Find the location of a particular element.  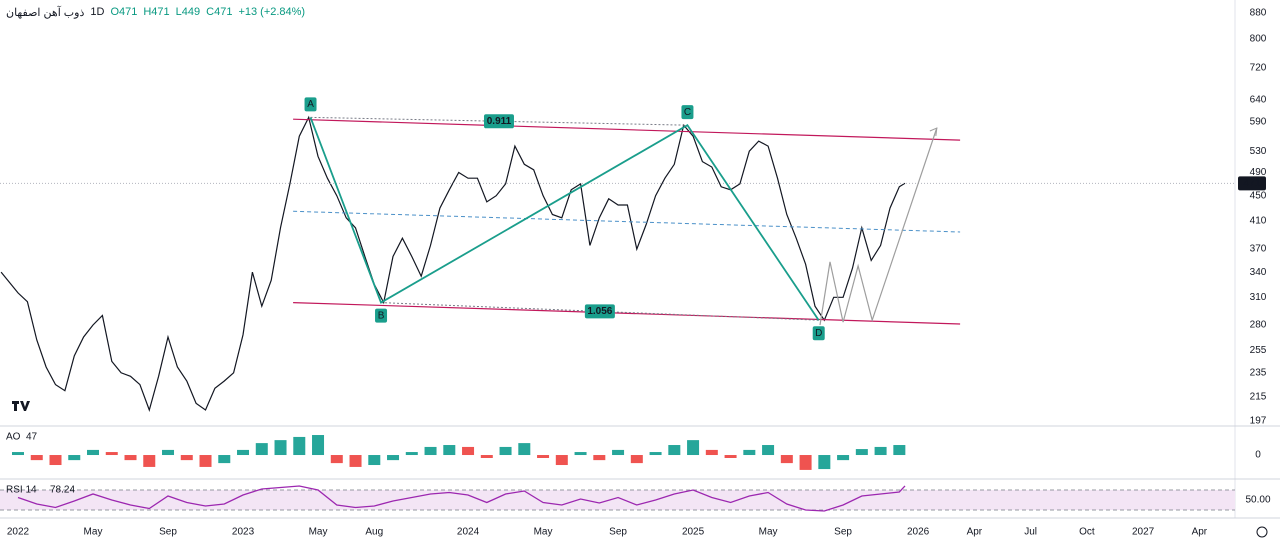

x-tick-label: Aug is located at coordinates (374, 532).